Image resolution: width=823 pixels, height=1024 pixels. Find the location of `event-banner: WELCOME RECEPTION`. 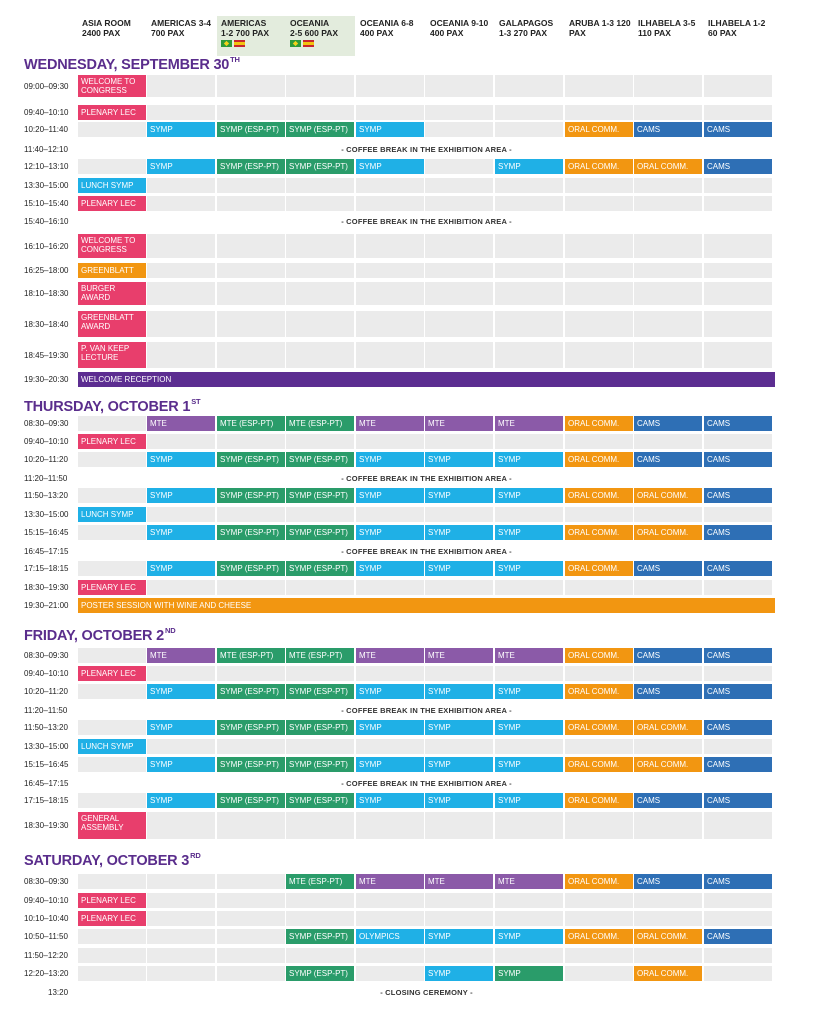

event-banner: WELCOME RECEPTION is located at coordinates (426, 379).